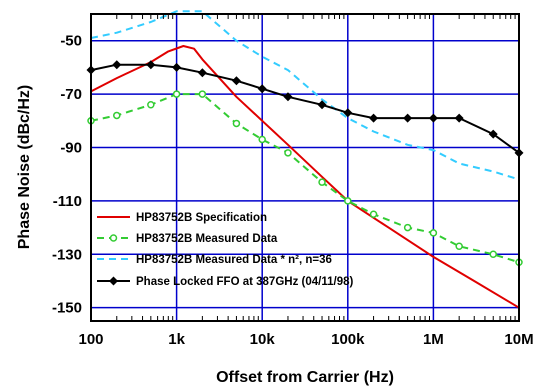 Image resolution: width=547 pixels, height=387 pixels. I want to click on y-tick-label: -70, so click(71, 94).